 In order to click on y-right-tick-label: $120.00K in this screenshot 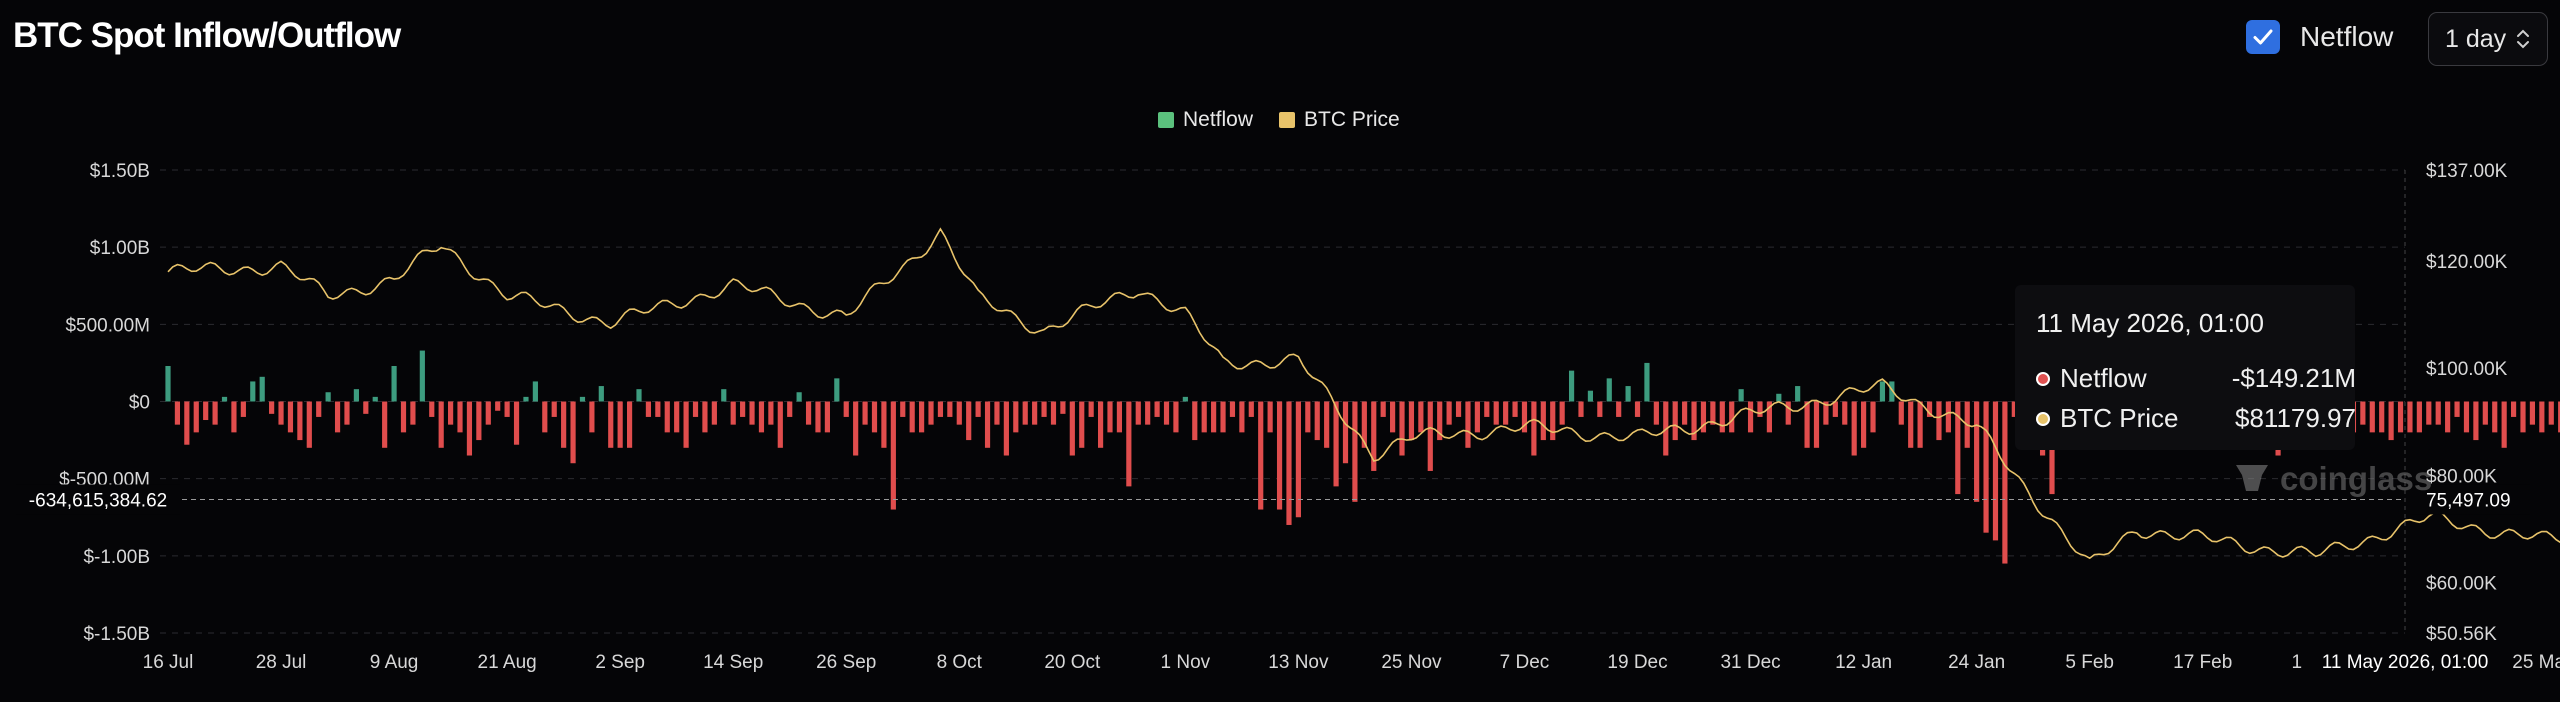, I will do `click(2467, 262)`.